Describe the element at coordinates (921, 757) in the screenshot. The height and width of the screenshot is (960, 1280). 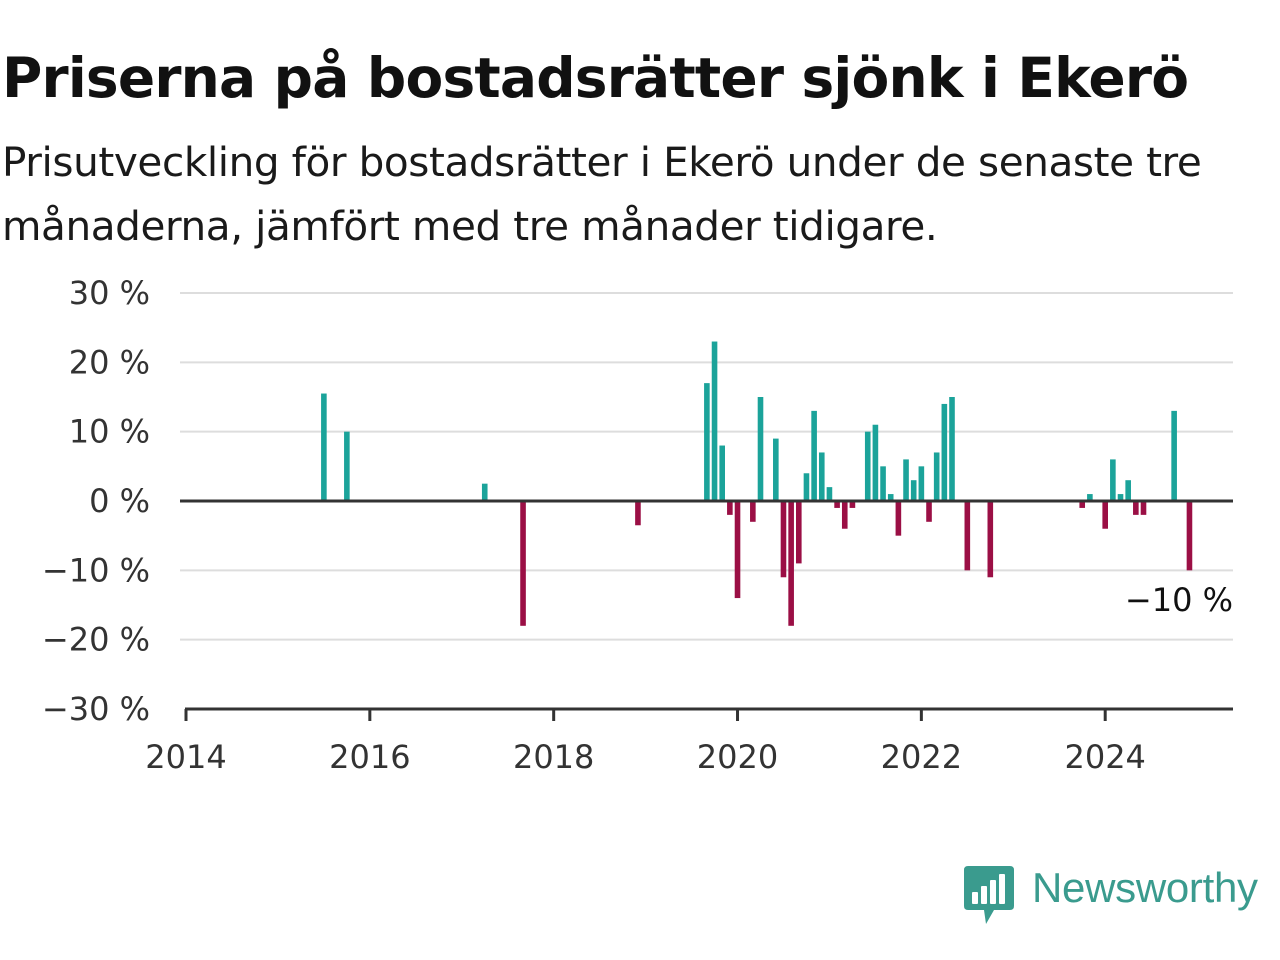
I see `x-tick-label: 2022` at that location.